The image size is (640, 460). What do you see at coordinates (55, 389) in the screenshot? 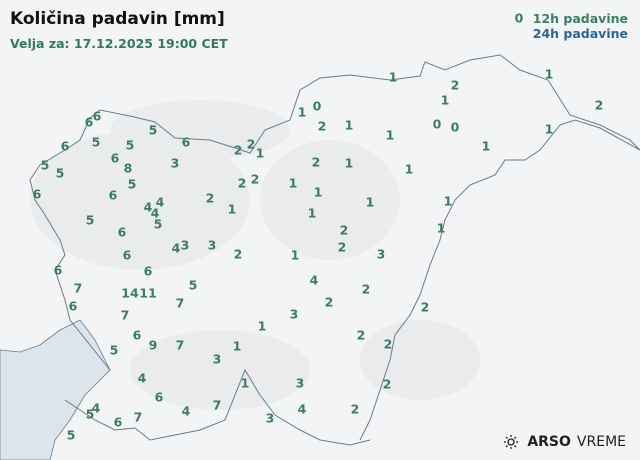
I see `sea` at bounding box center [55, 389].